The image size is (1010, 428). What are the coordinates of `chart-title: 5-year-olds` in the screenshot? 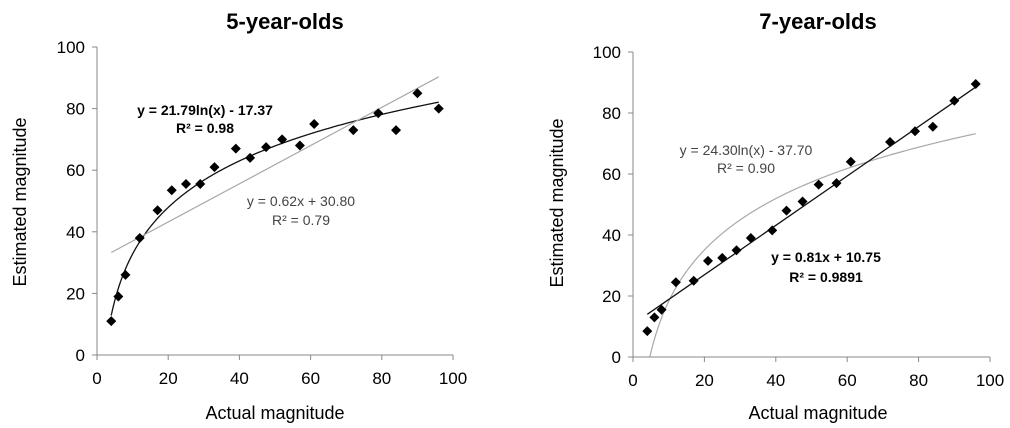 It's located at (284, 21).